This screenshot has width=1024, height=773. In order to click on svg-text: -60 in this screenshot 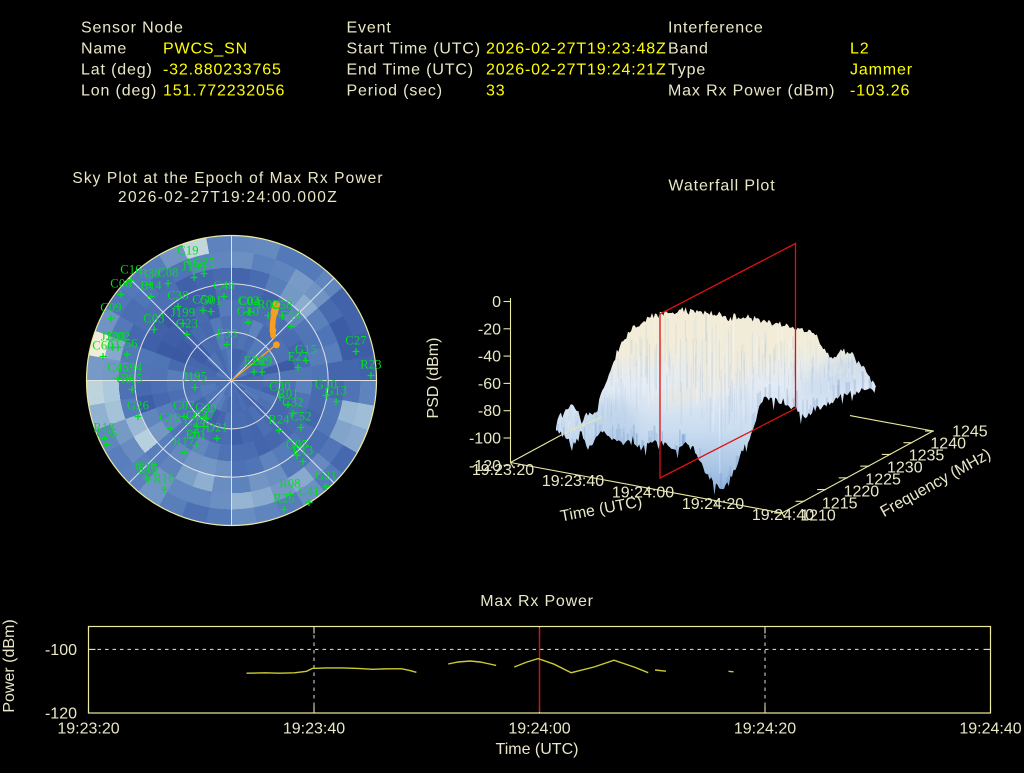, I will do `click(489, 384)`.